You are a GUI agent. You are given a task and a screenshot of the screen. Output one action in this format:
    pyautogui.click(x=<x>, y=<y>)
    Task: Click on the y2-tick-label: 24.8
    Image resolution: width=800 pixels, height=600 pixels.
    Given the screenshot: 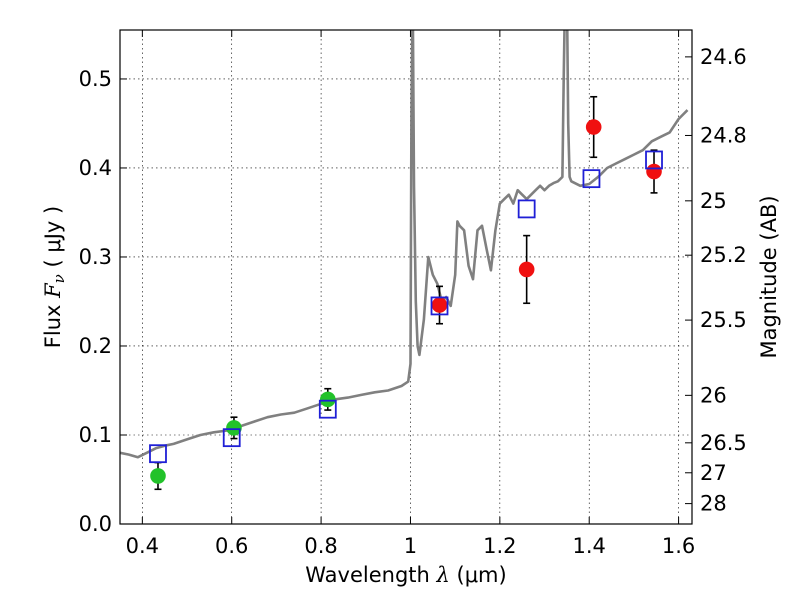 What is the action you would take?
    pyautogui.click(x=723, y=135)
    